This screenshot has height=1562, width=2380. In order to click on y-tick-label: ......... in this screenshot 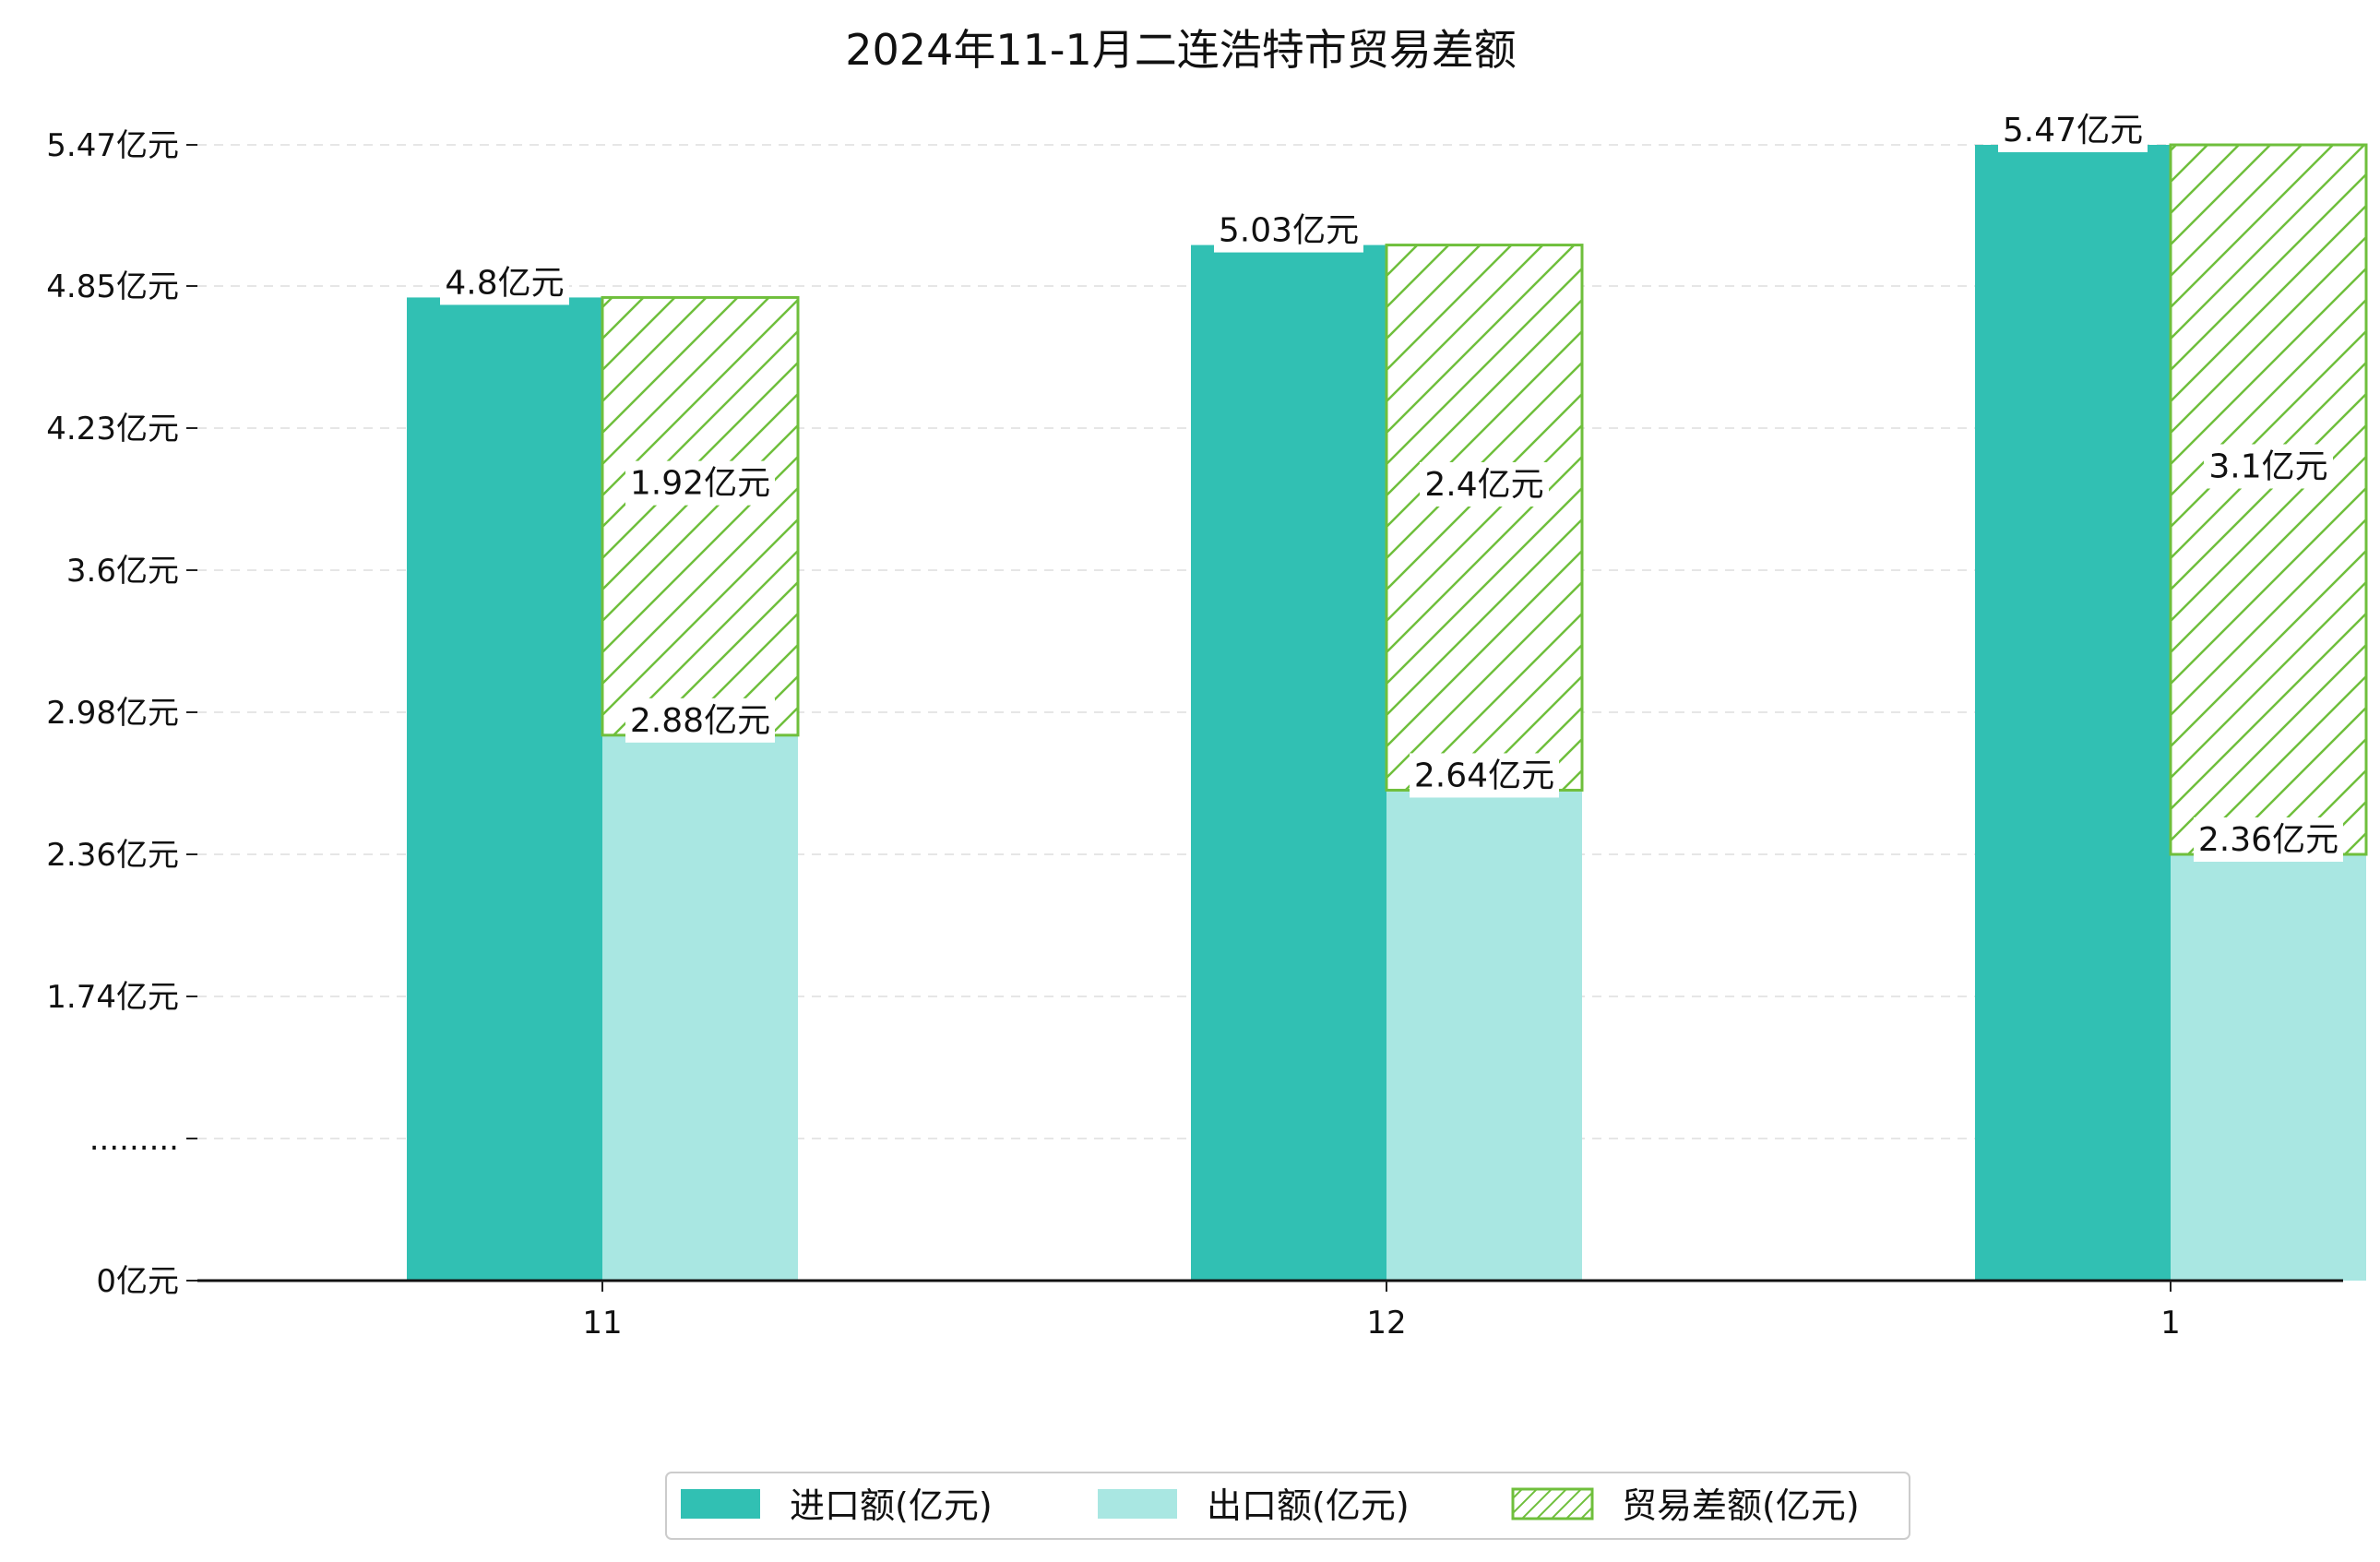, I will do `click(134, 1139)`.